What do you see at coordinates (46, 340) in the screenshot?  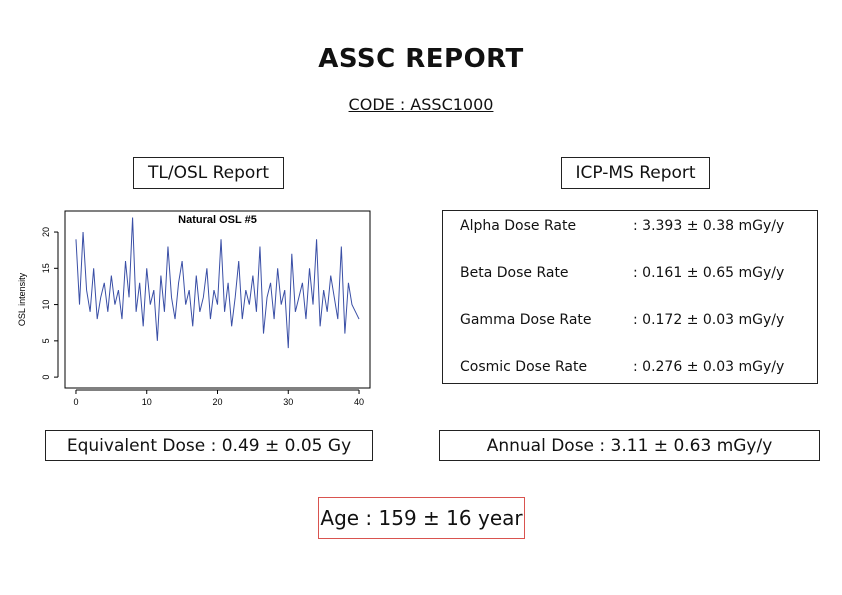 I see `y-tick-label: 5` at bounding box center [46, 340].